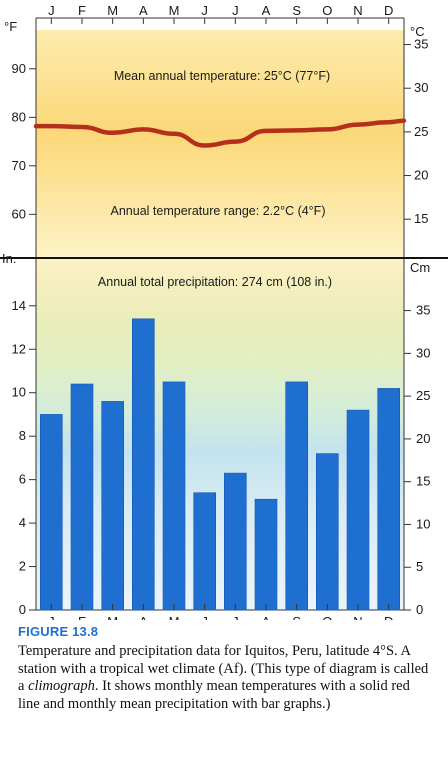 This screenshot has height=768, width=448. What do you see at coordinates (423, 395) in the screenshot?
I see `prec-right-tick-label: 25` at bounding box center [423, 395].